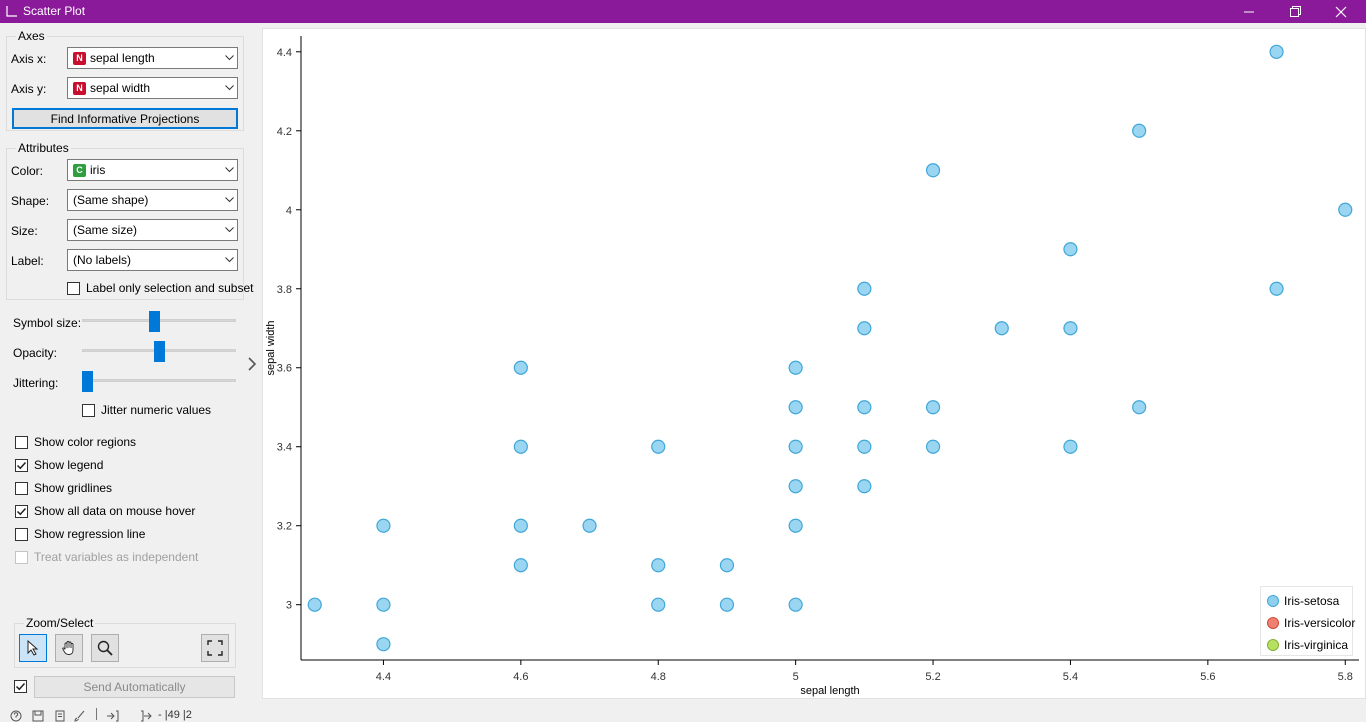 The height and width of the screenshot is (722, 1366). I want to click on label-label: Label:, so click(27, 261).